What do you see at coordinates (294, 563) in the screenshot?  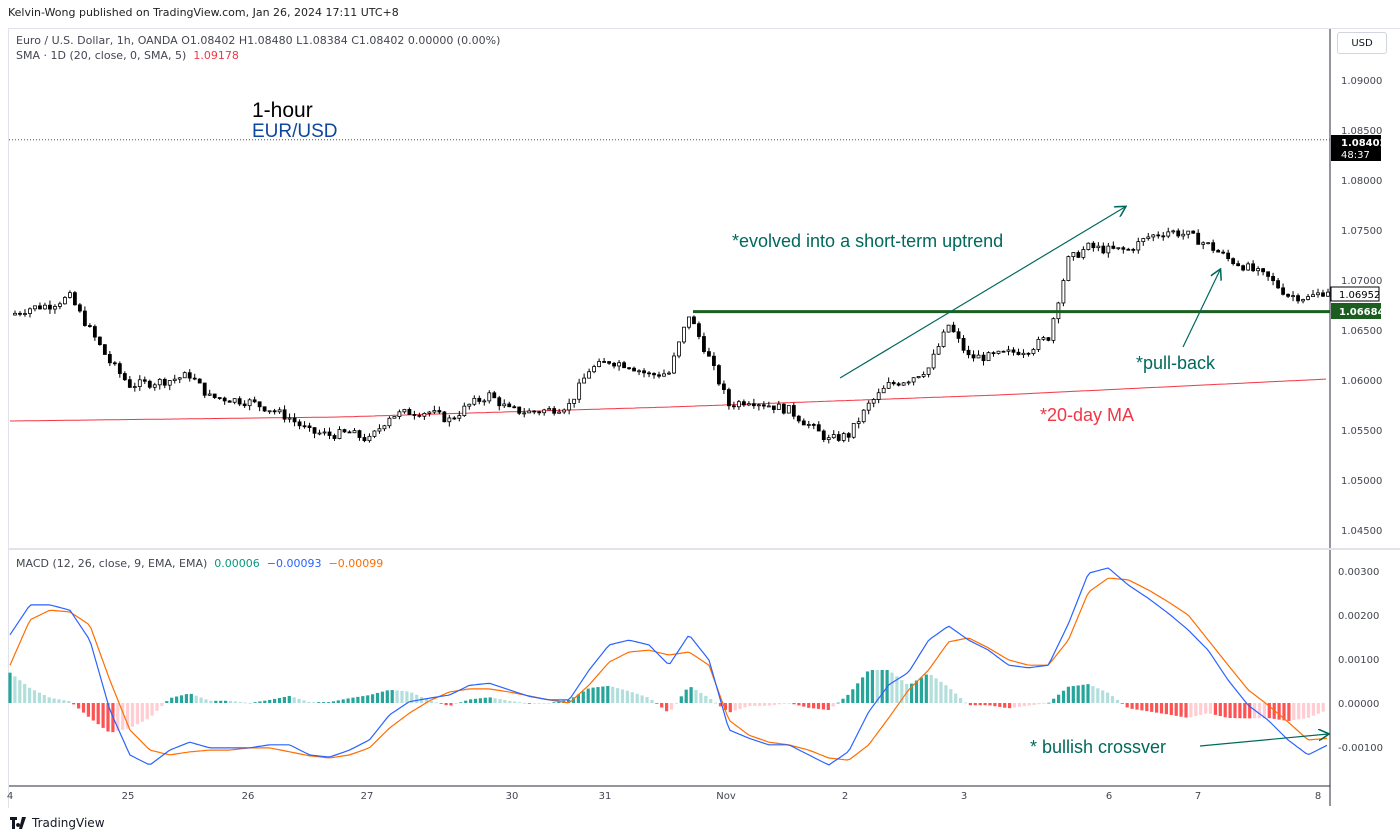 I see `macd-value: −0.00093` at bounding box center [294, 563].